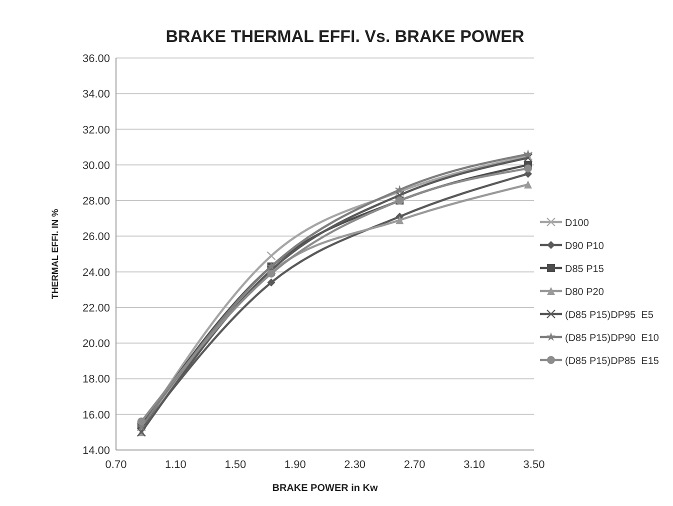 Image resolution: width=673 pixels, height=506 pixels. I want to click on y-tick-label: 36.00, so click(96, 59).